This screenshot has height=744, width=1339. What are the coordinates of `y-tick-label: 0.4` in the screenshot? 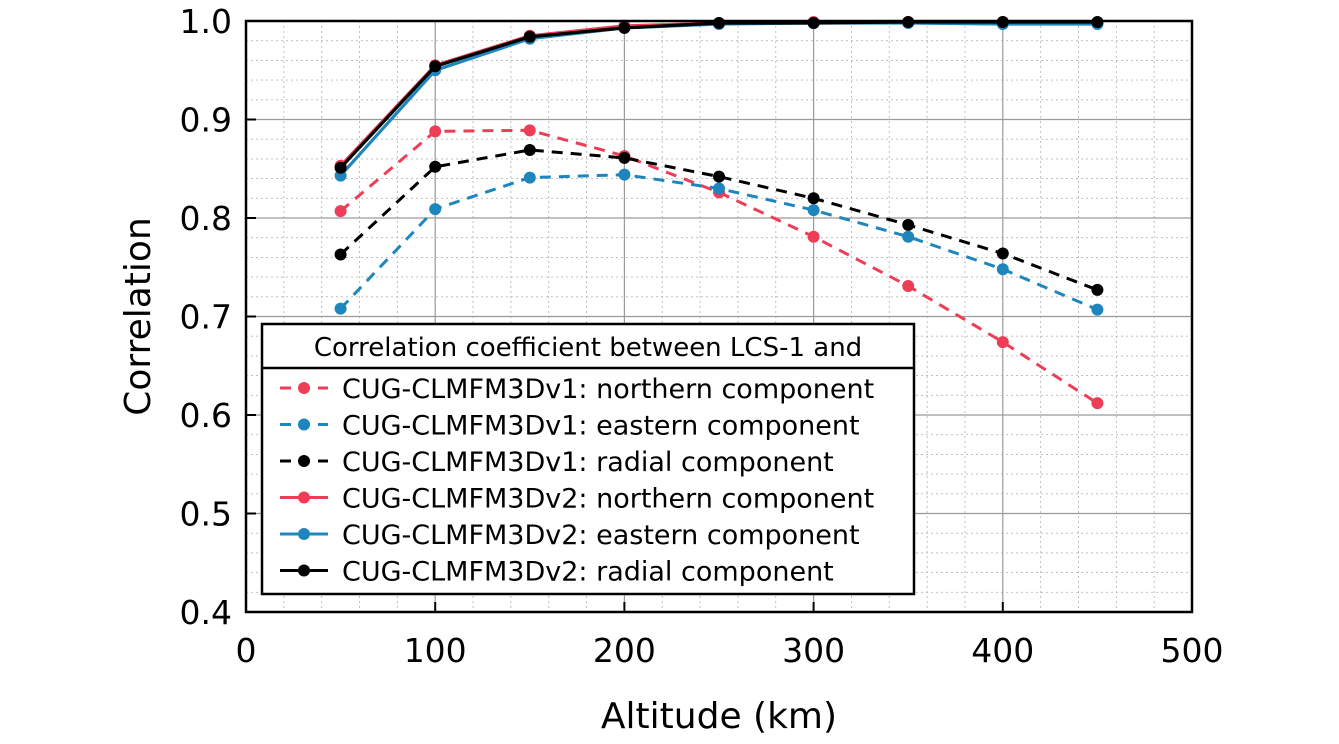 It's located at (206, 612).